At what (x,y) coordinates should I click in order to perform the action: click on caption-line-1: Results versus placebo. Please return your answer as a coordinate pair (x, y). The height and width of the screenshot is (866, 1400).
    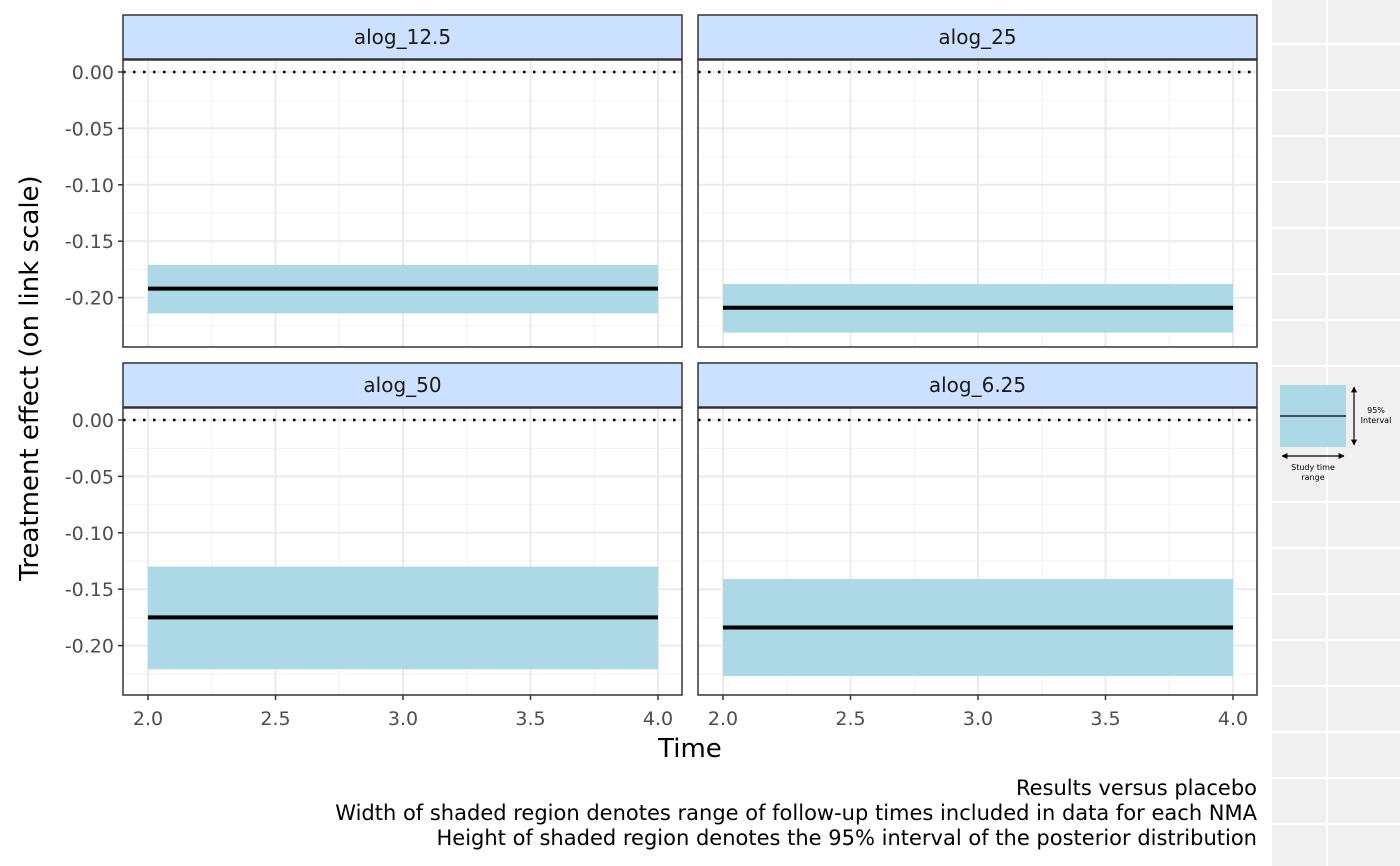
    Looking at the image, I should click on (1136, 788).